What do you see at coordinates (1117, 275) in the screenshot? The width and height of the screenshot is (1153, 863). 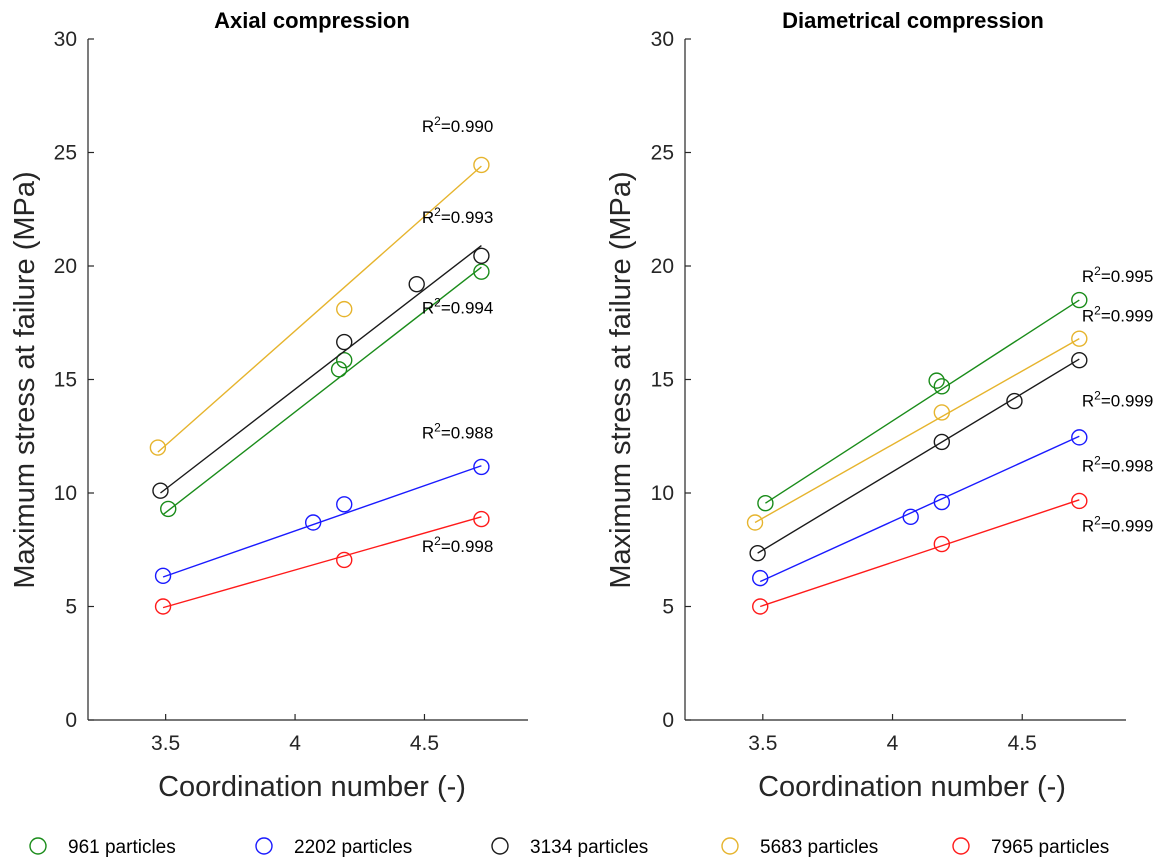 I see `r2-annotation: R2=0.995` at bounding box center [1117, 275].